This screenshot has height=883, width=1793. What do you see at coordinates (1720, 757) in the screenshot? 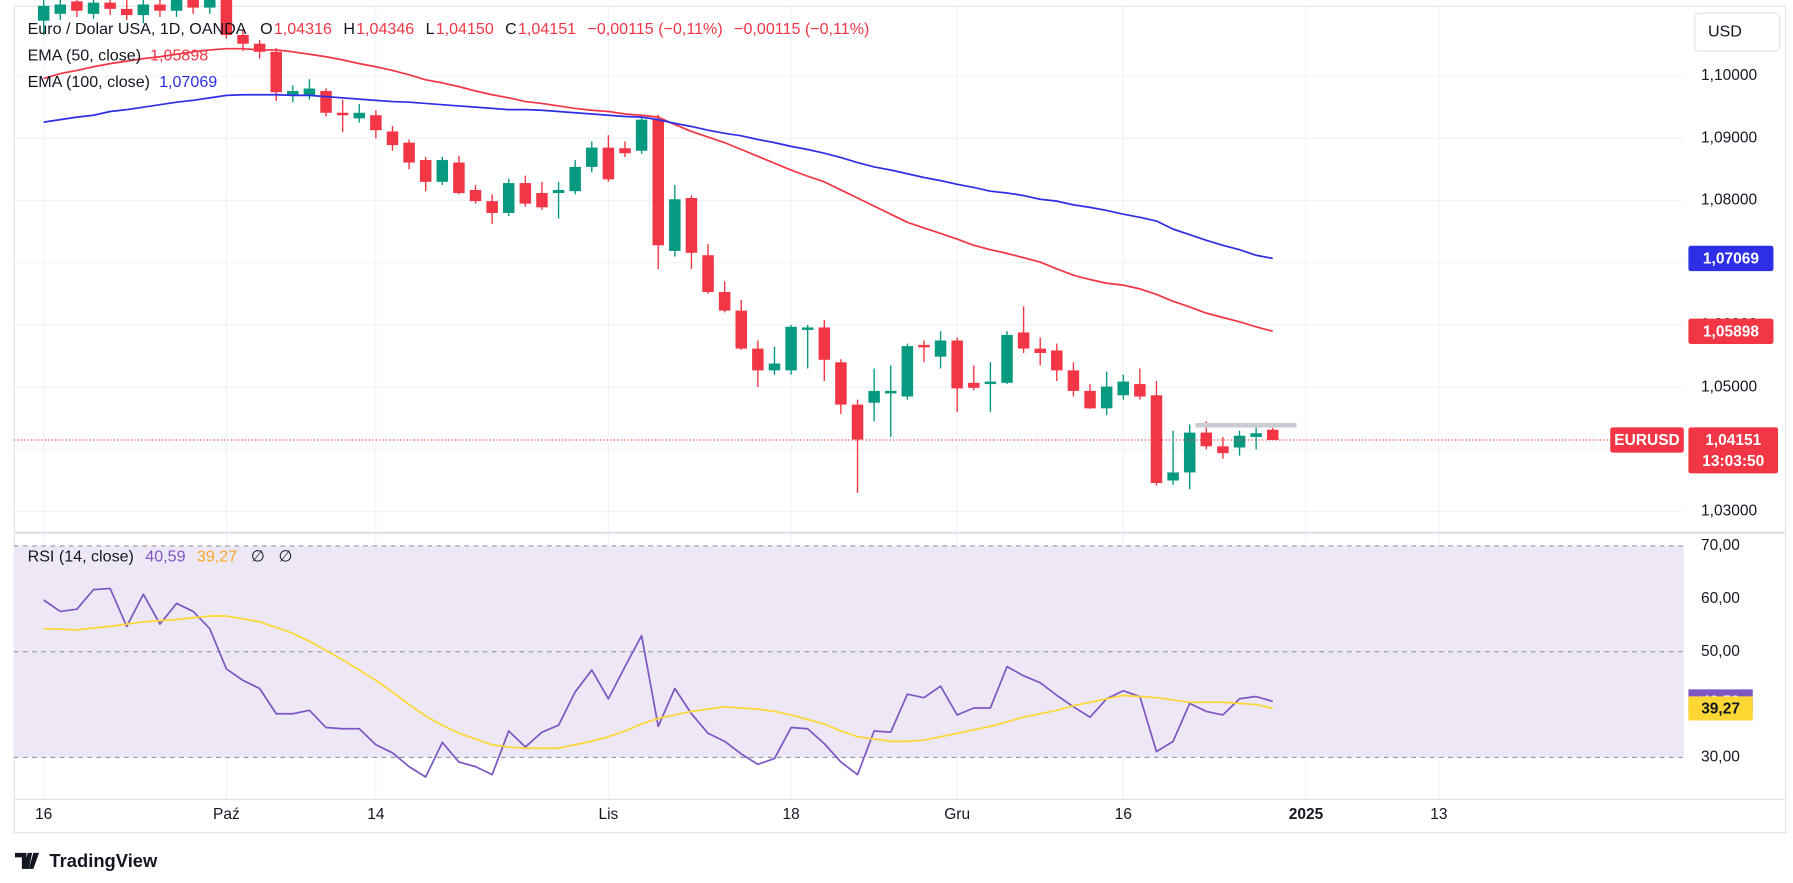
I see `y-tick-label: 30,00` at bounding box center [1720, 757].